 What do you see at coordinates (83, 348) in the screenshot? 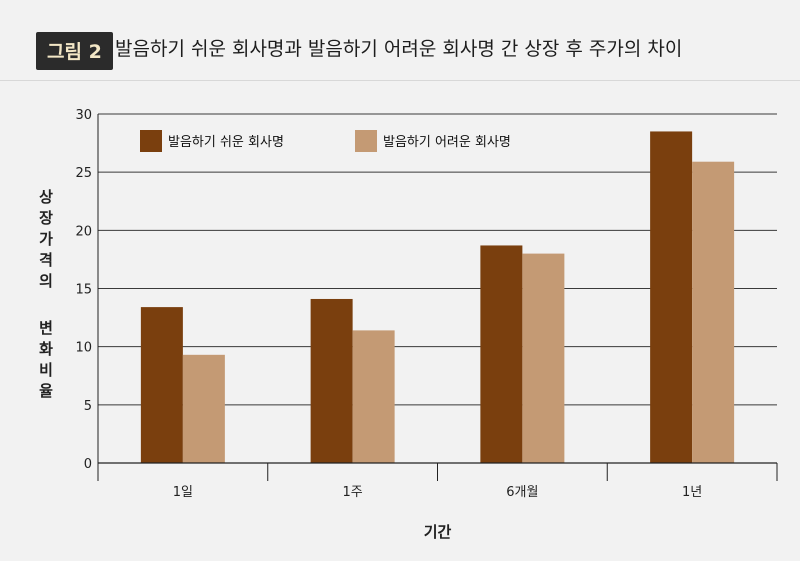
I see `y-tick-label: 10` at bounding box center [83, 348].